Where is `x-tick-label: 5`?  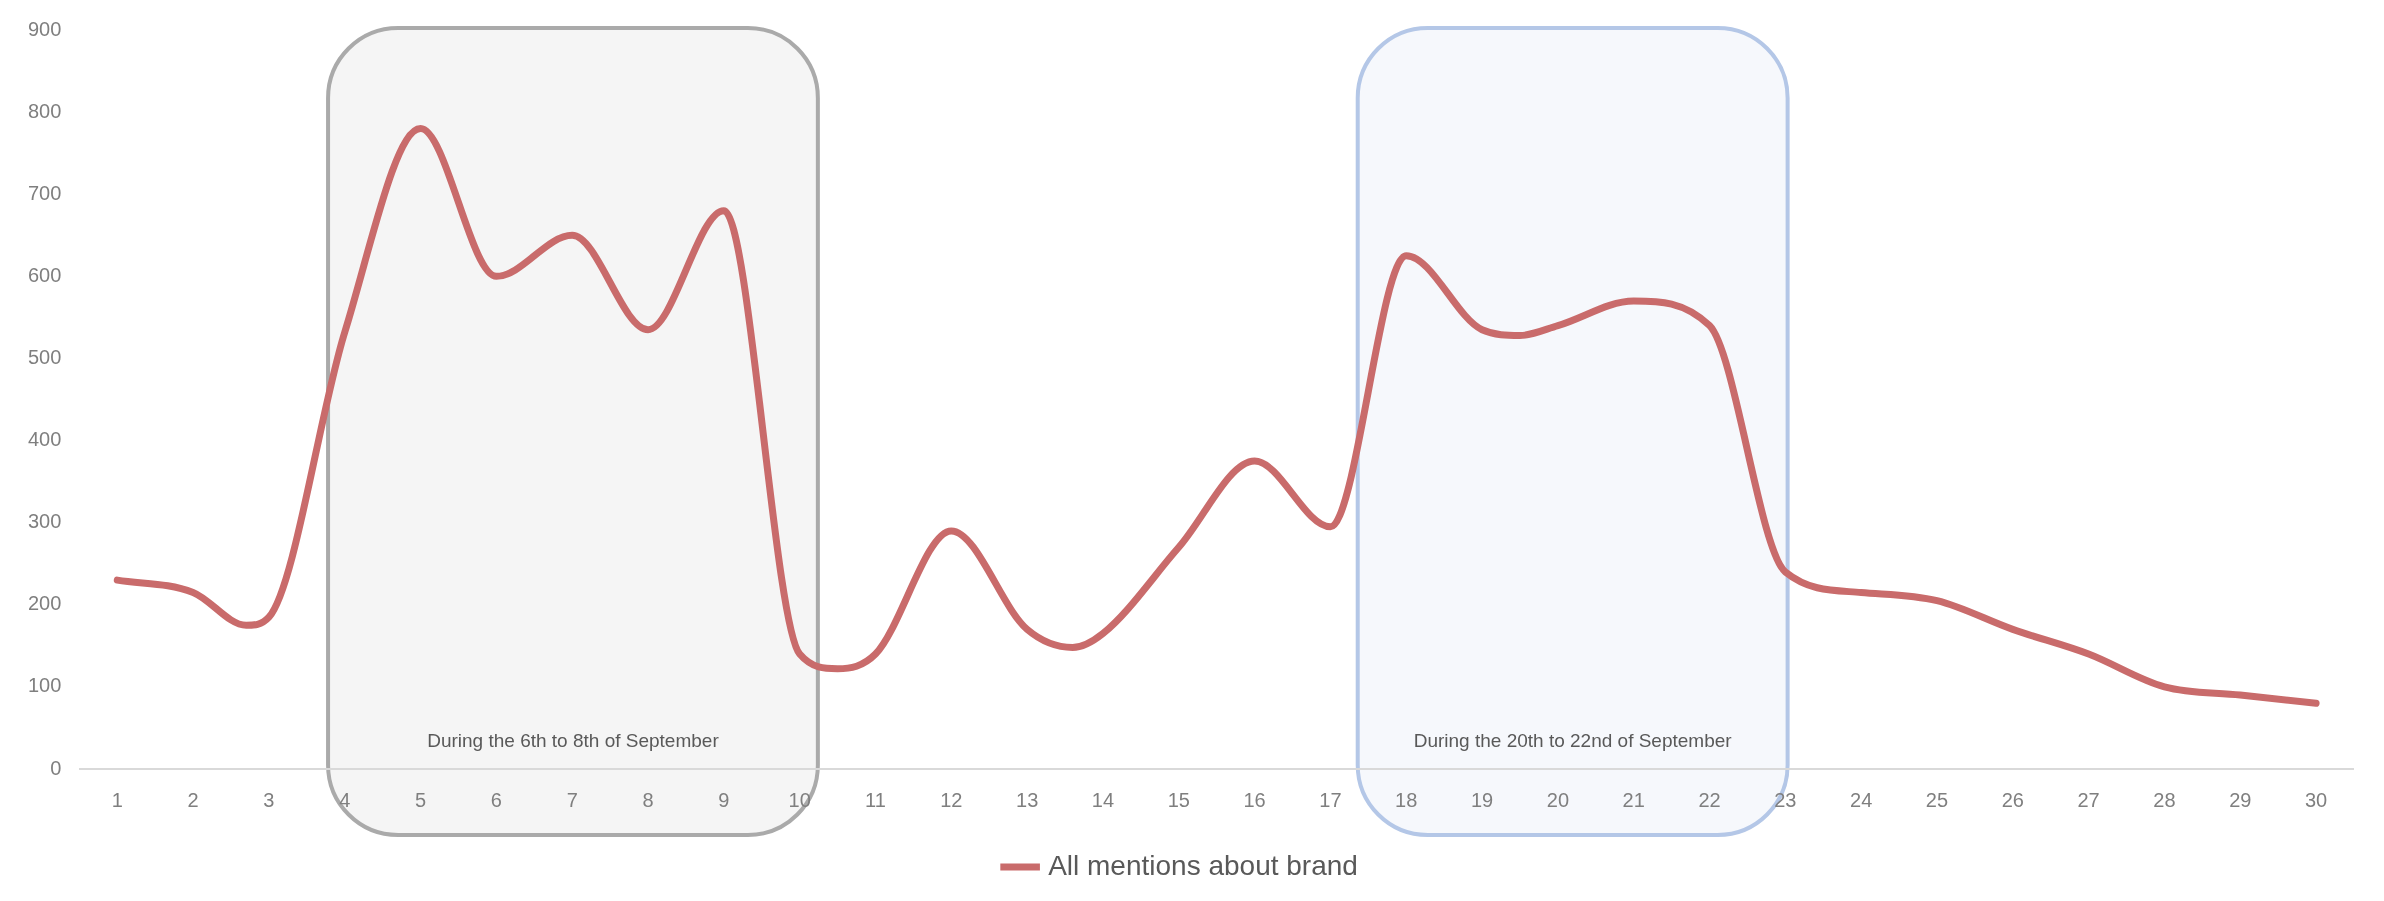
x-tick-label: 5 is located at coordinates (421, 799).